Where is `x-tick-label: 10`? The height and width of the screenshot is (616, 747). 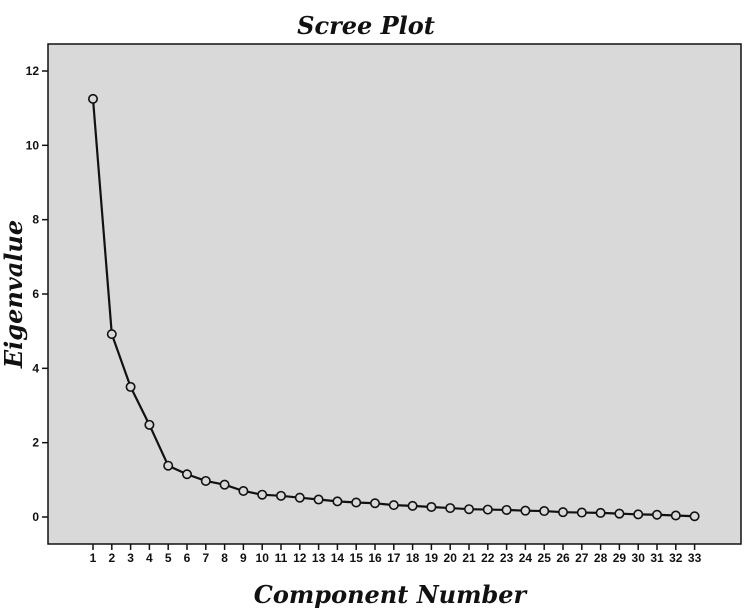 x-tick-label: 10 is located at coordinates (263, 558).